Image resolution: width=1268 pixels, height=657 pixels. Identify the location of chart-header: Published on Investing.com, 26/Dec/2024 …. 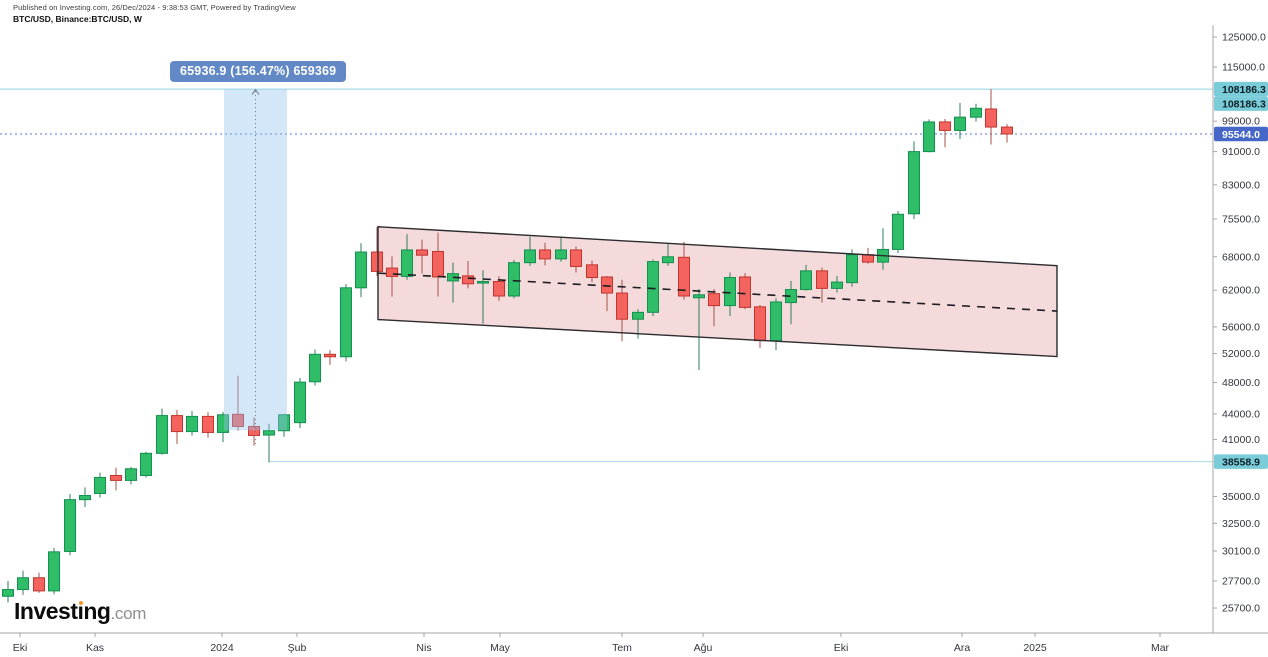
(154, 14).